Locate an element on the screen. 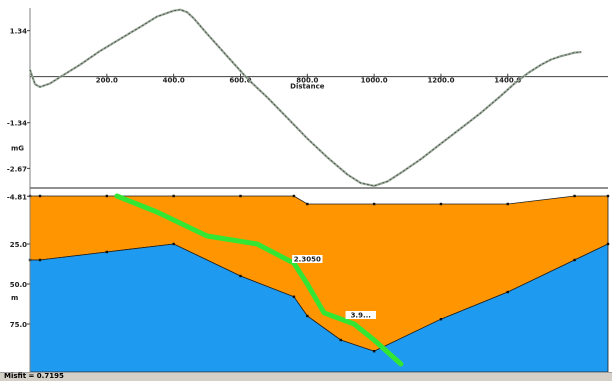 This screenshot has height=381, width=612. y-tick-label: -2.67 is located at coordinates (17, 169).